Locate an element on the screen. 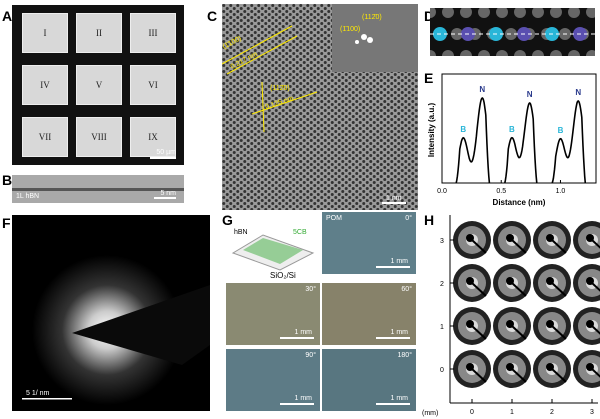  square-1: I is located at coordinates (45, 33).